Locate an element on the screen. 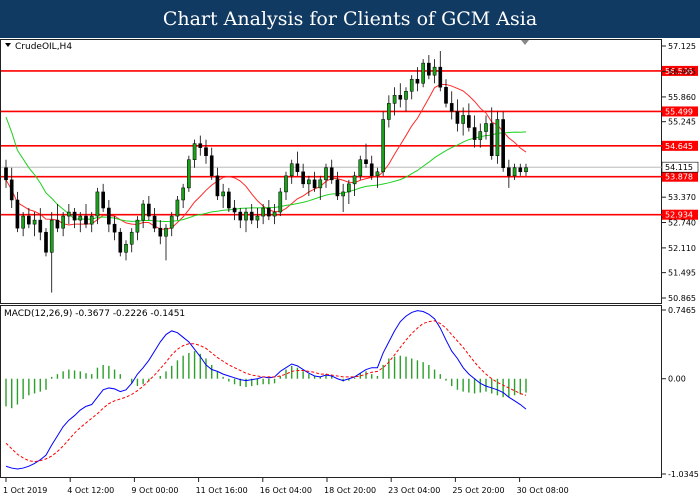  collapse-triangle-icon is located at coordinates (525, 42).